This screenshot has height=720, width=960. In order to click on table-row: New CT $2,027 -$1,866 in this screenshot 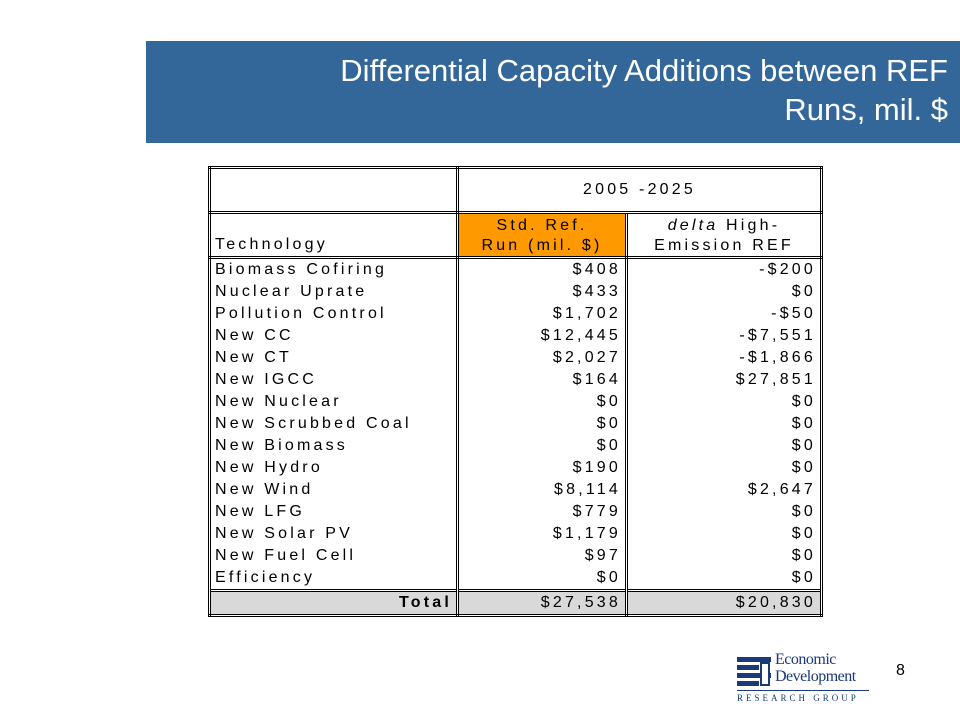, I will do `click(515, 358)`.